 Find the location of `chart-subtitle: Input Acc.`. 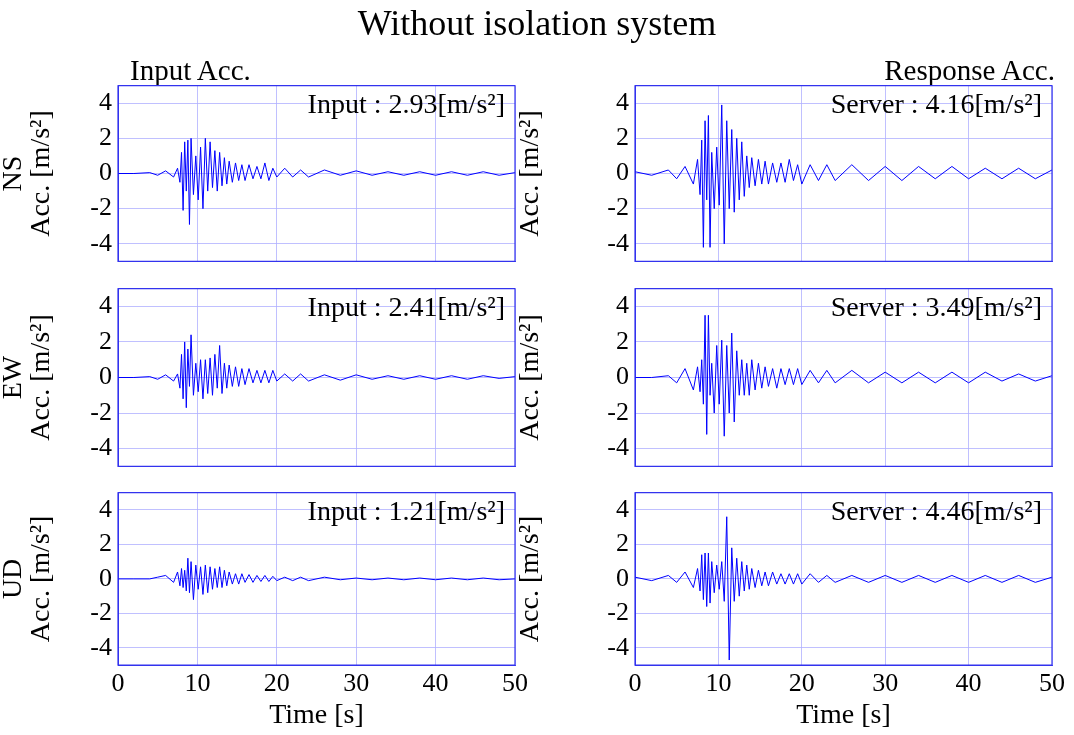

chart-subtitle: Input Acc. is located at coordinates (190, 70).